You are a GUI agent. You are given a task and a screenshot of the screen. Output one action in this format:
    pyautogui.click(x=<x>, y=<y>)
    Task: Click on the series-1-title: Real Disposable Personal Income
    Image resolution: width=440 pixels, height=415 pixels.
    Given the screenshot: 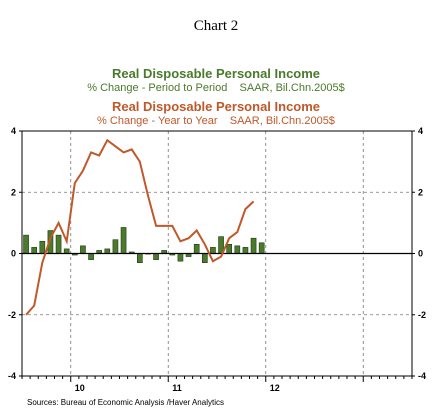 What is the action you would take?
    pyautogui.click(x=216, y=73)
    